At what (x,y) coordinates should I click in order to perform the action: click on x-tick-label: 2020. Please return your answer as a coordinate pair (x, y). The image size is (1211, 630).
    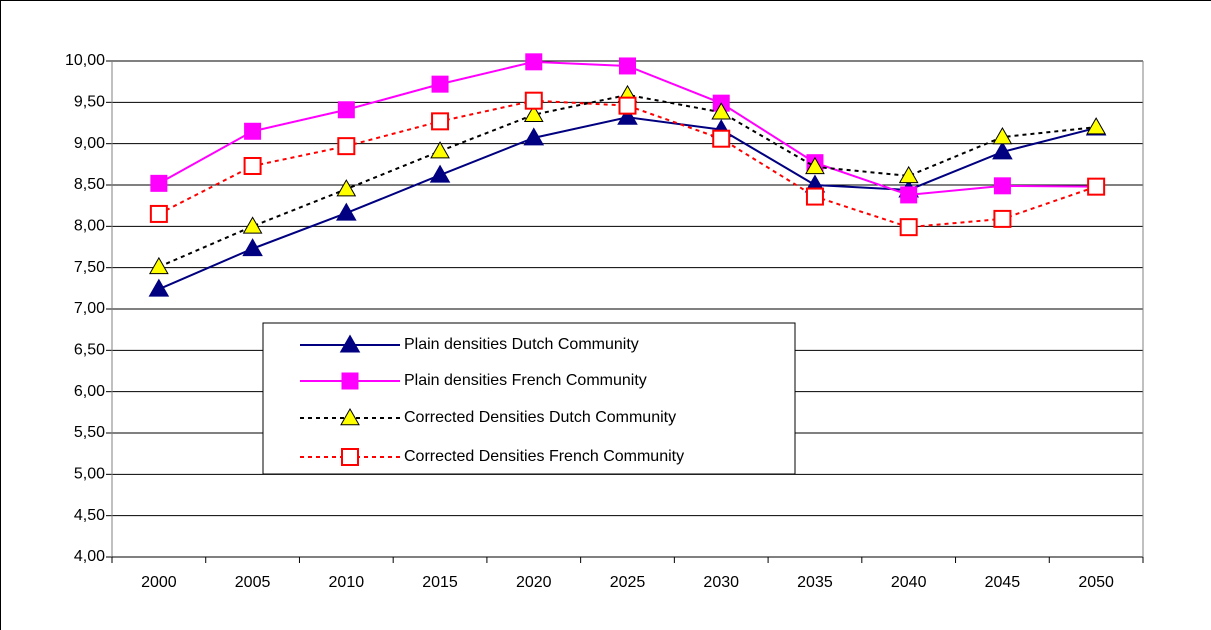
    Looking at the image, I should click on (534, 582).